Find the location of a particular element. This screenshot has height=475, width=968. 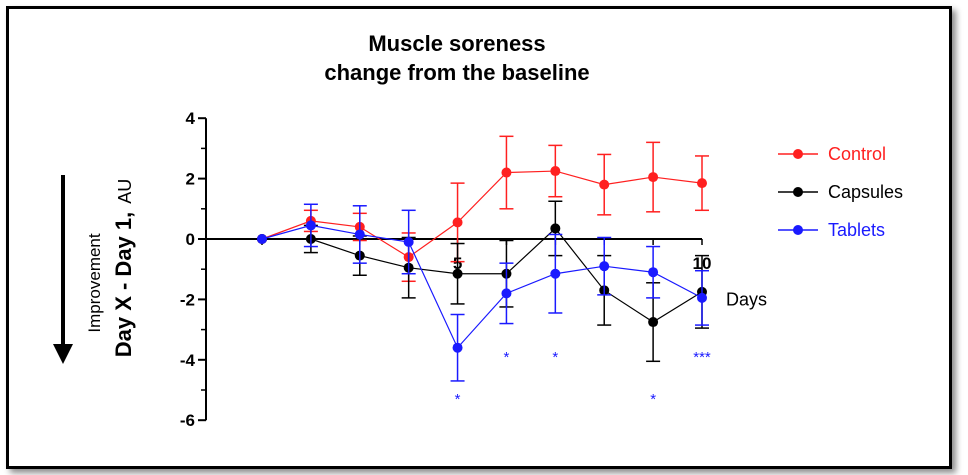

chart-title-line2: change from the baseline is located at coordinates (456, 72).